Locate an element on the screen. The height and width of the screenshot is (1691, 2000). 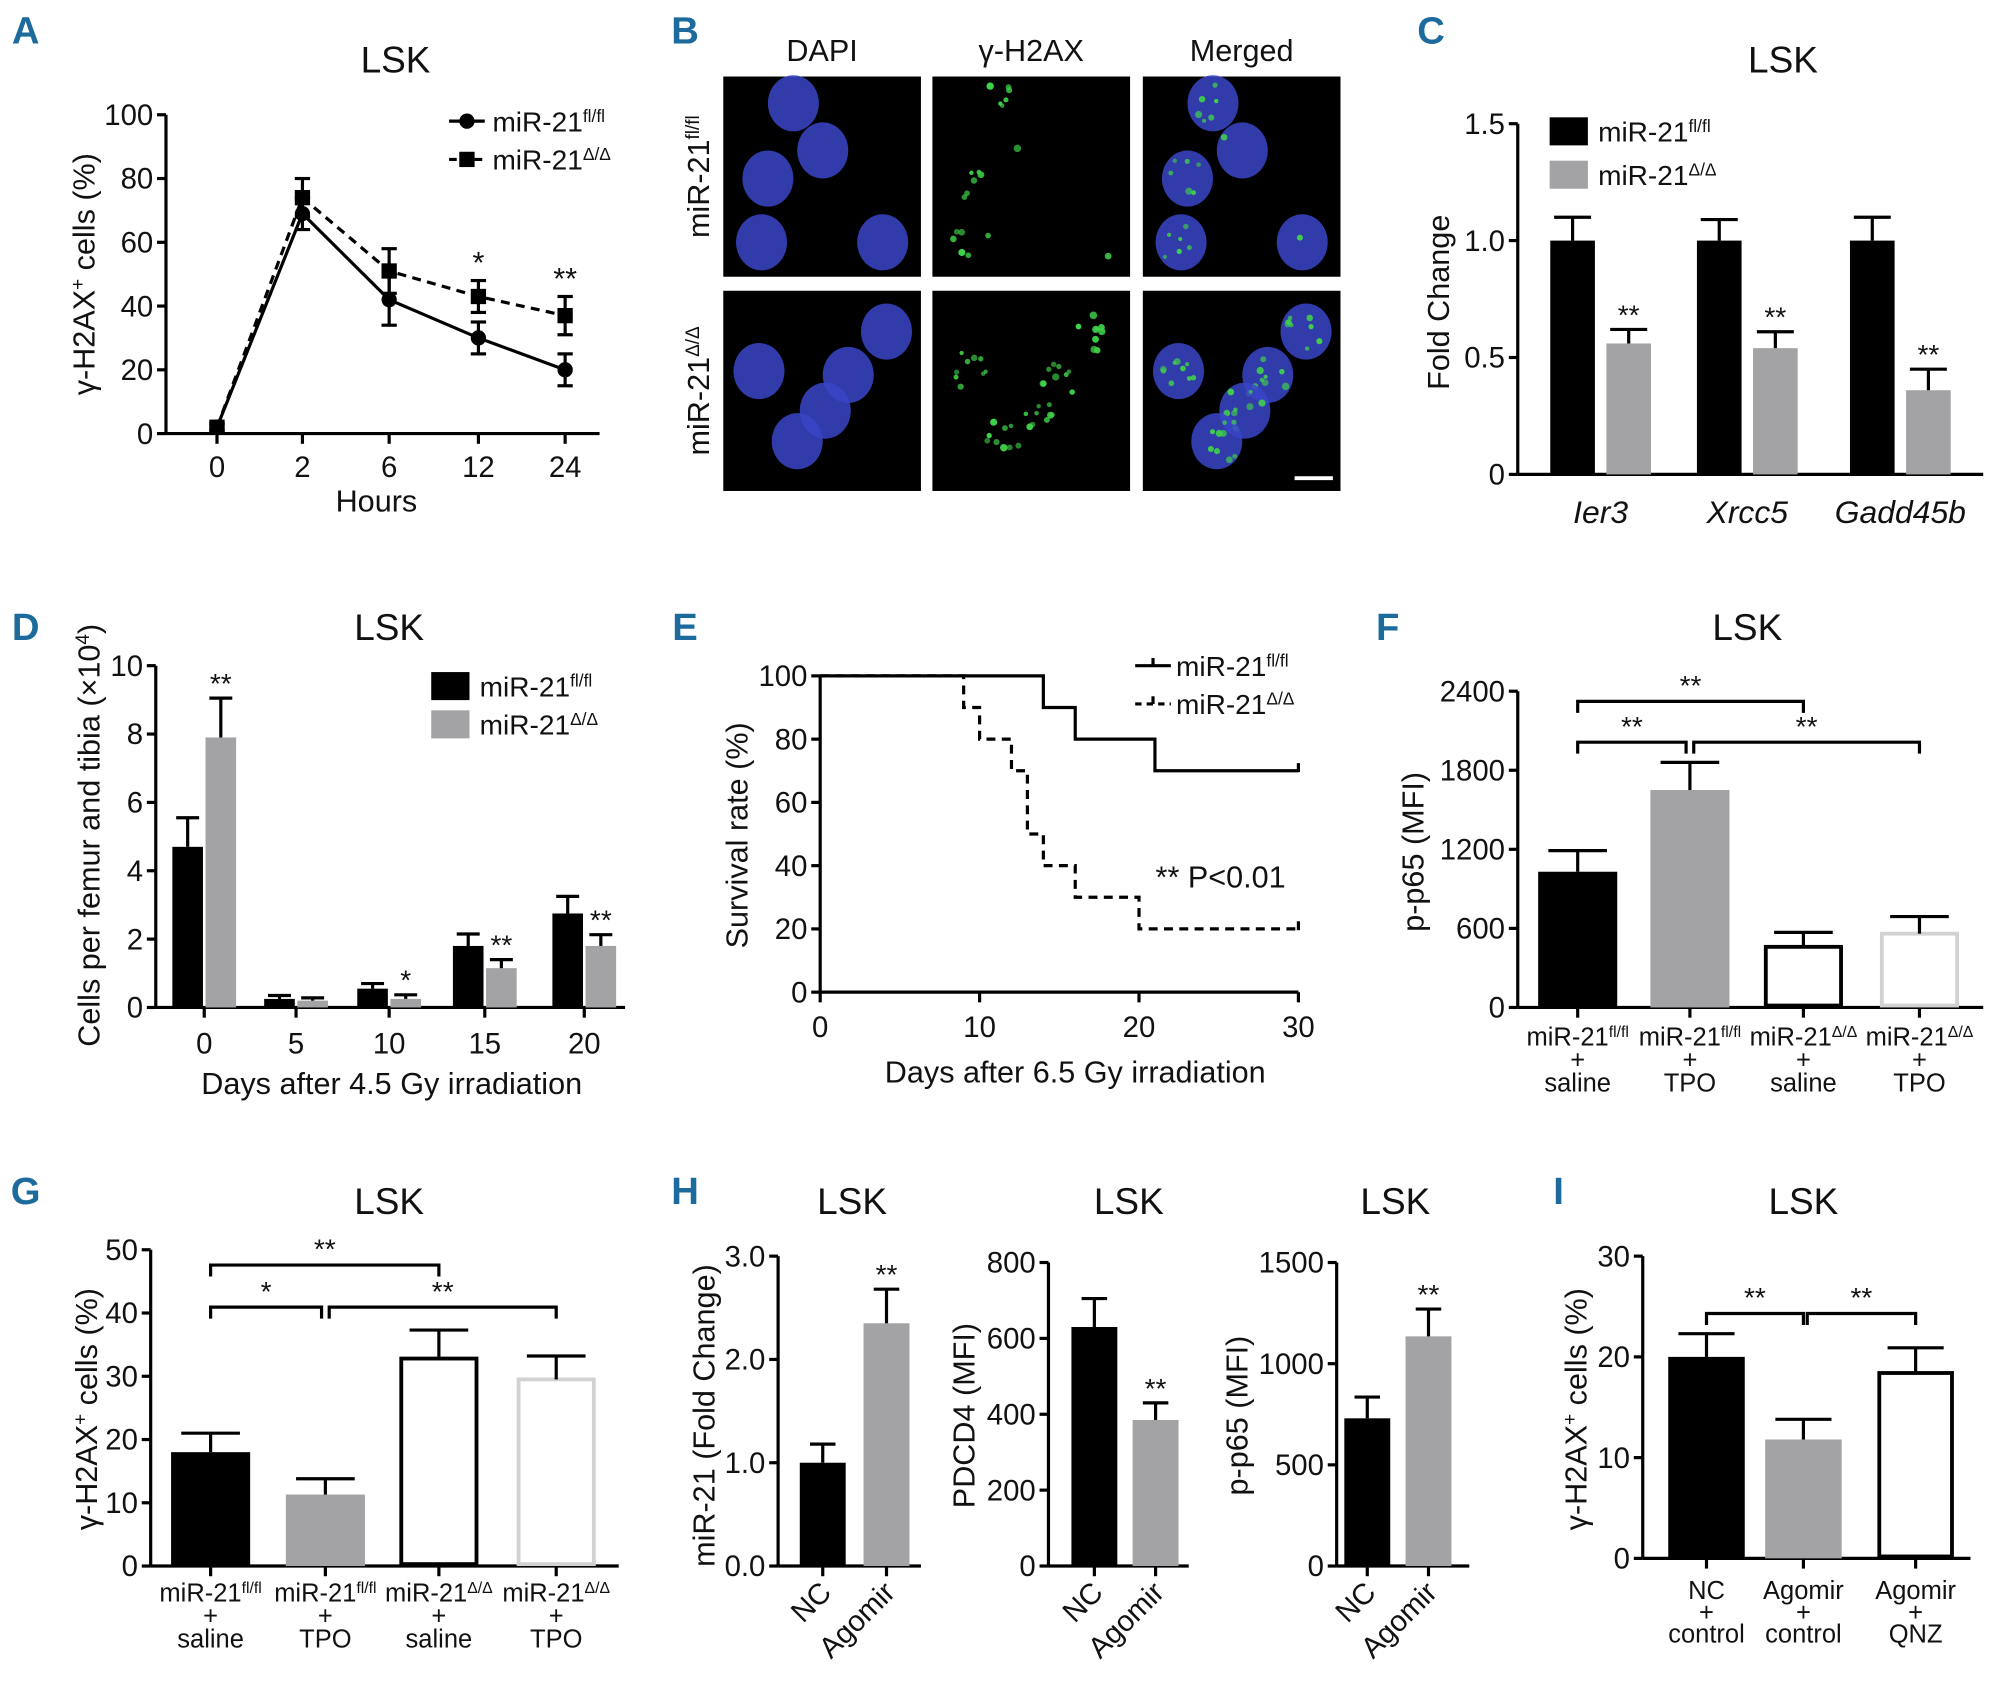
x-tick-label: 2 is located at coordinates (302, 467).